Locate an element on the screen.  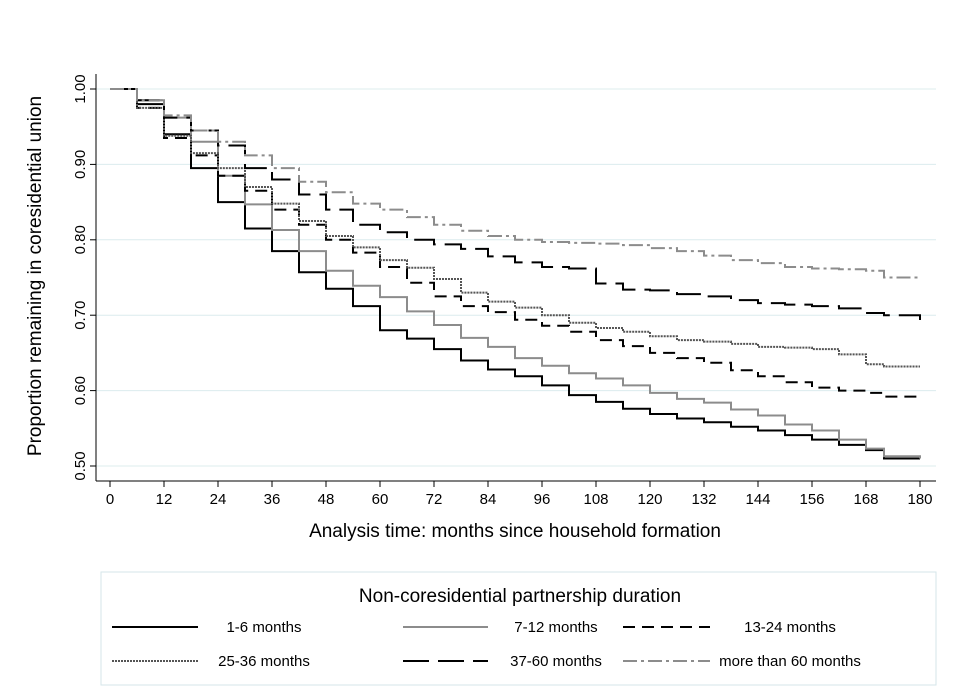
legend-label-2: 7-12 months is located at coordinates (555, 627).